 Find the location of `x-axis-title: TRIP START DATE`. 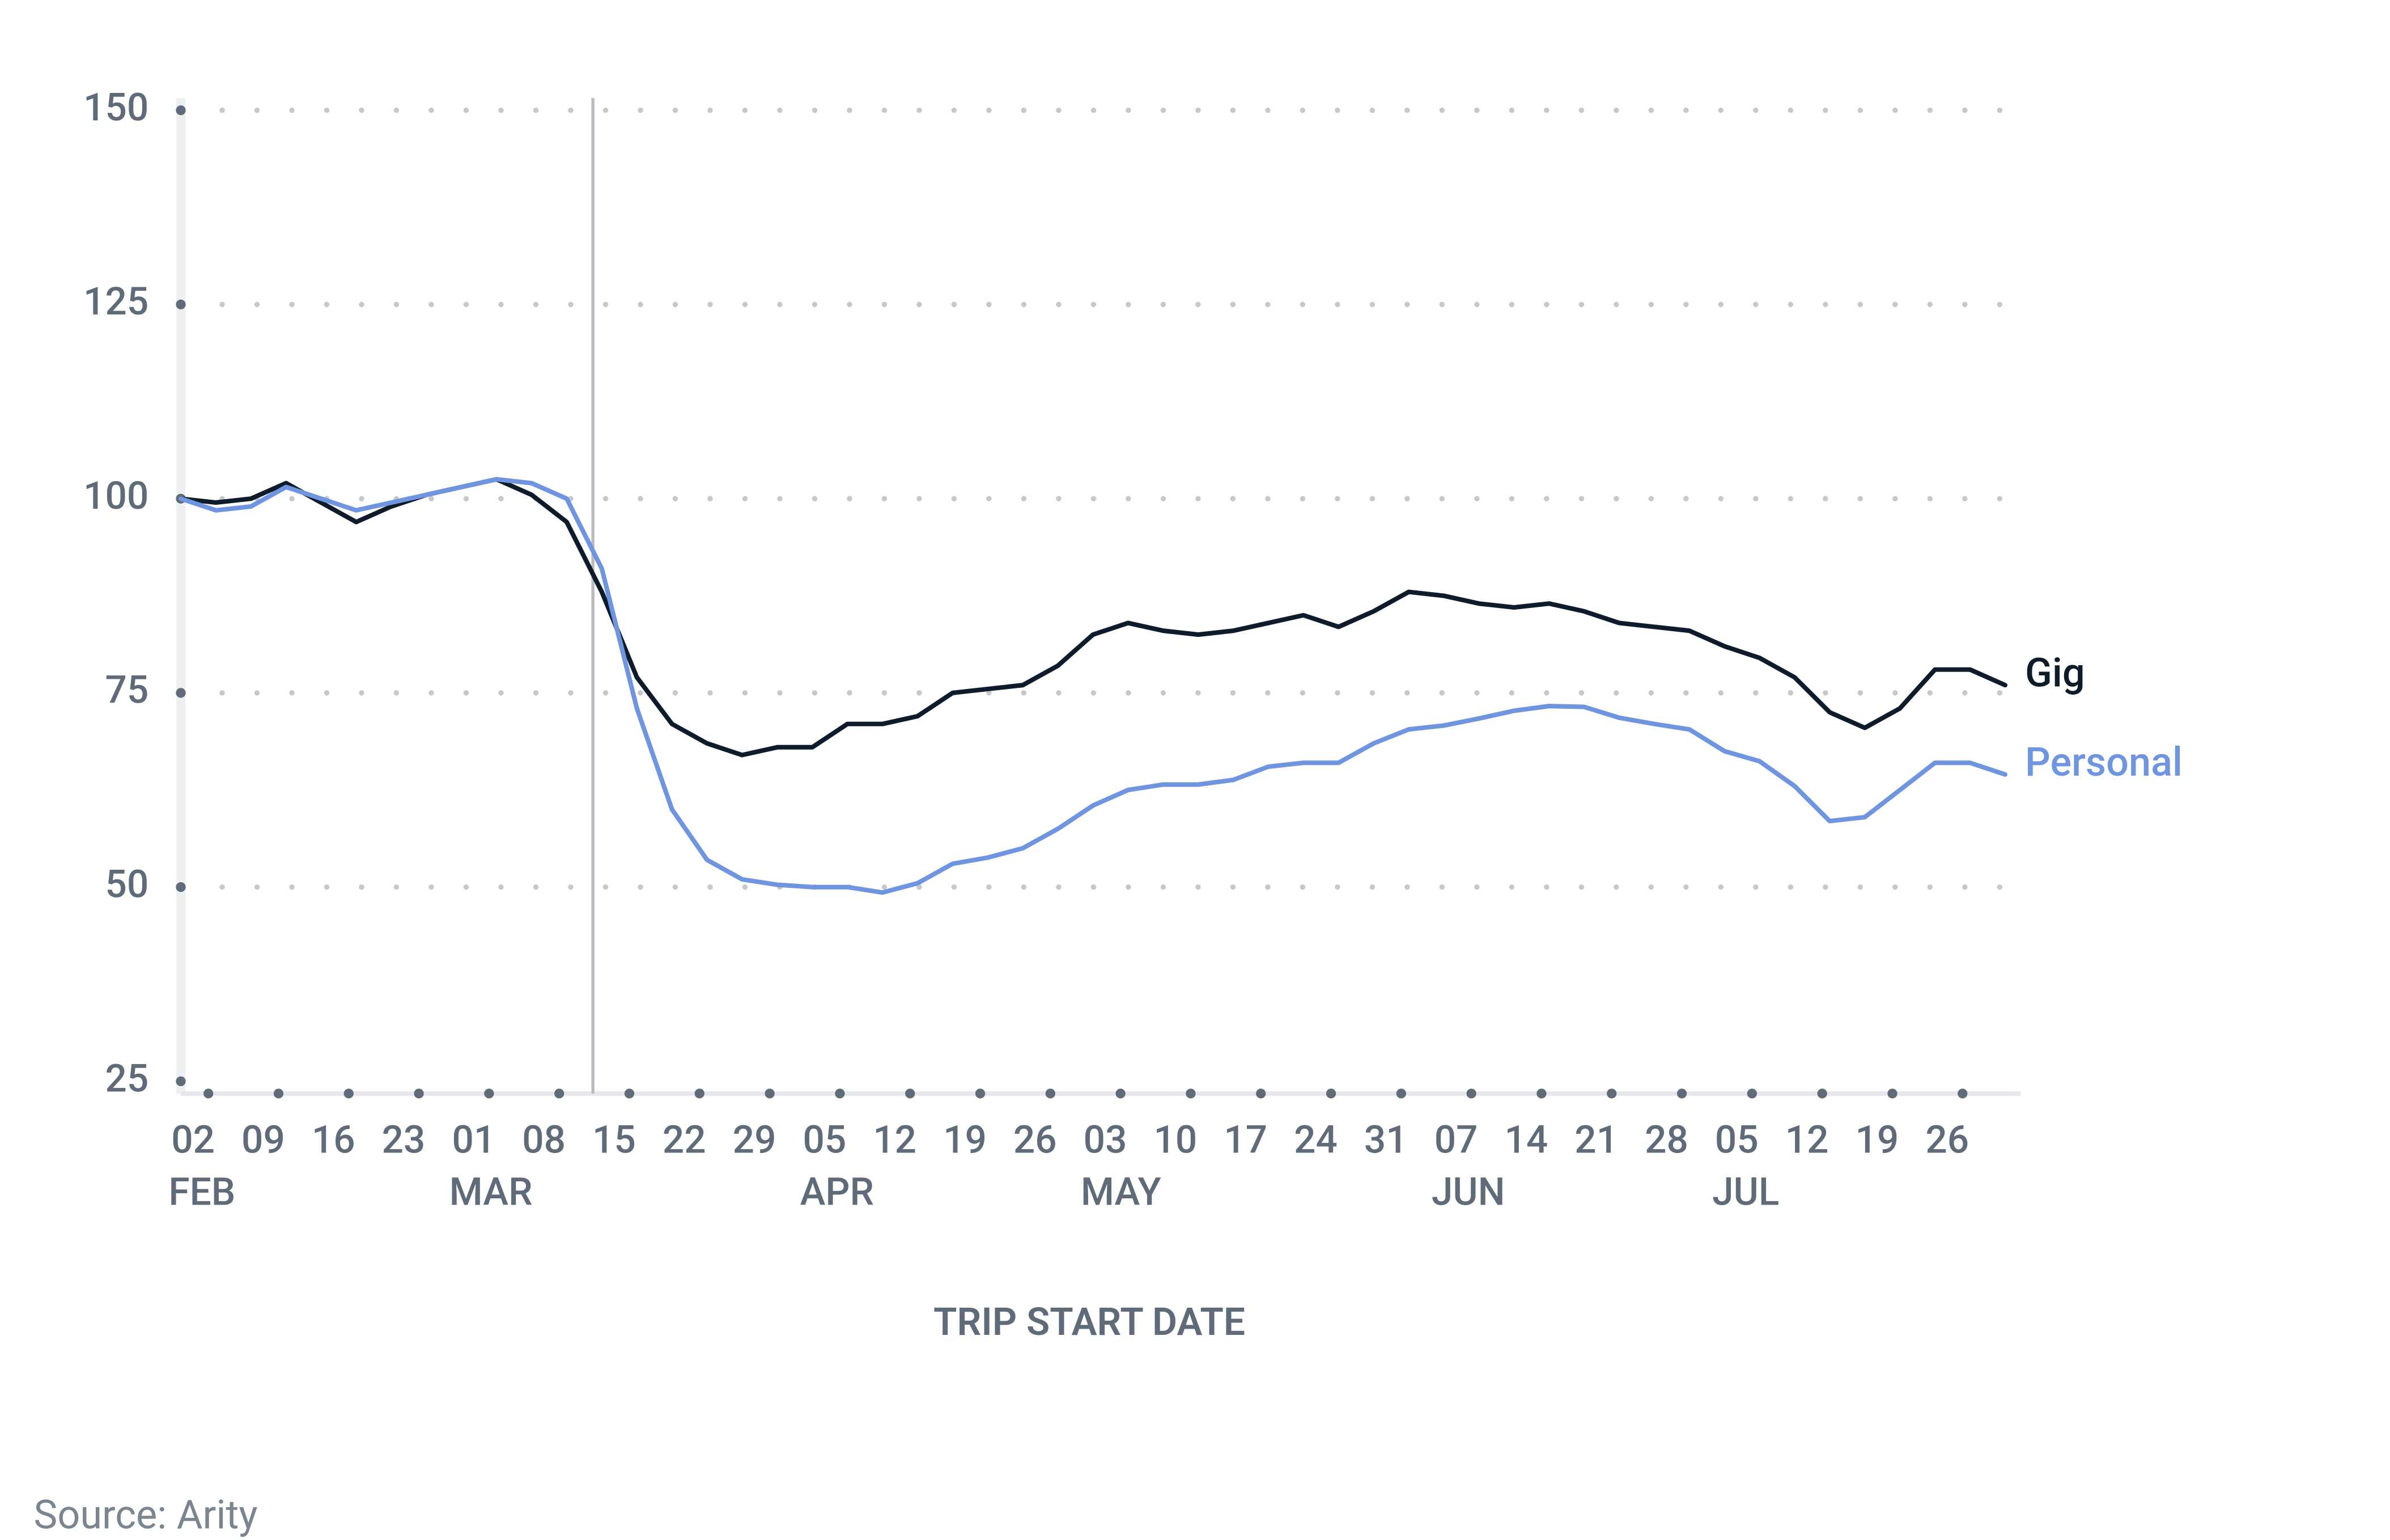

x-axis-title: TRIP START DATE is located at coordinates (1089, 1322).